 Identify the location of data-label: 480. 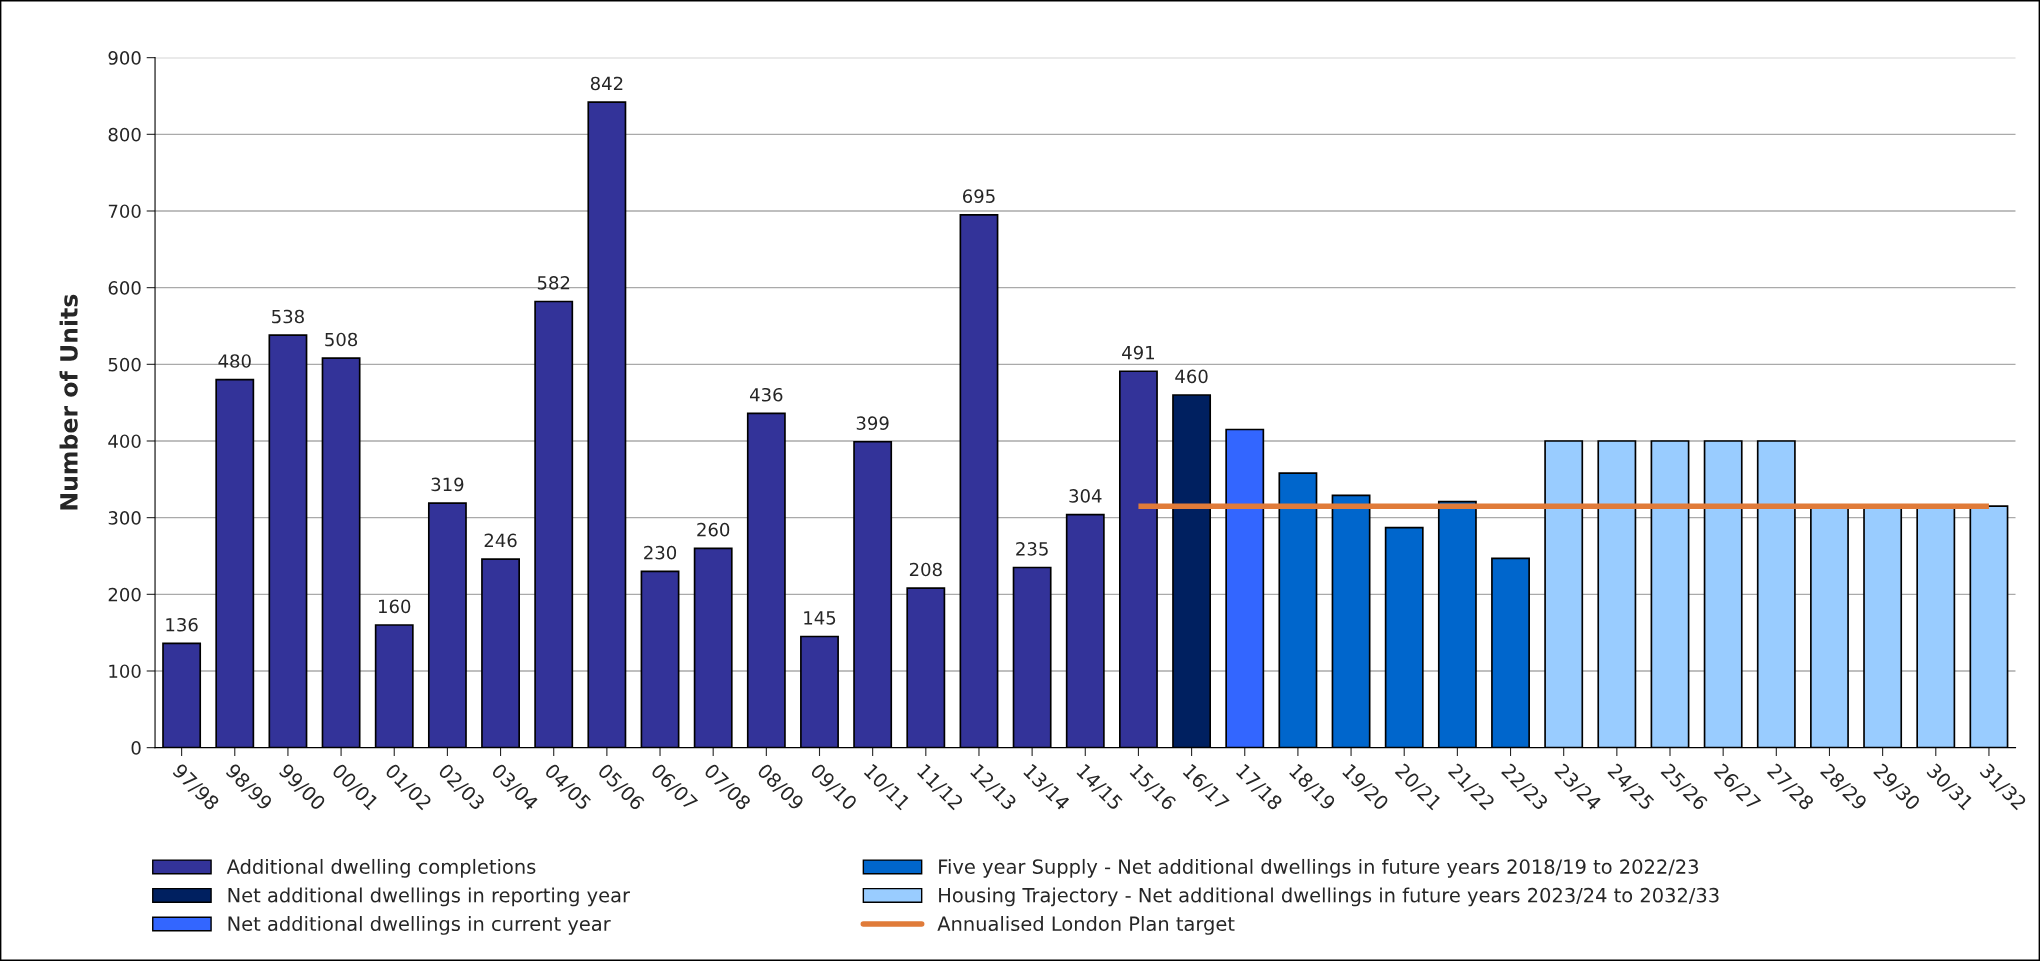
(234, 361).